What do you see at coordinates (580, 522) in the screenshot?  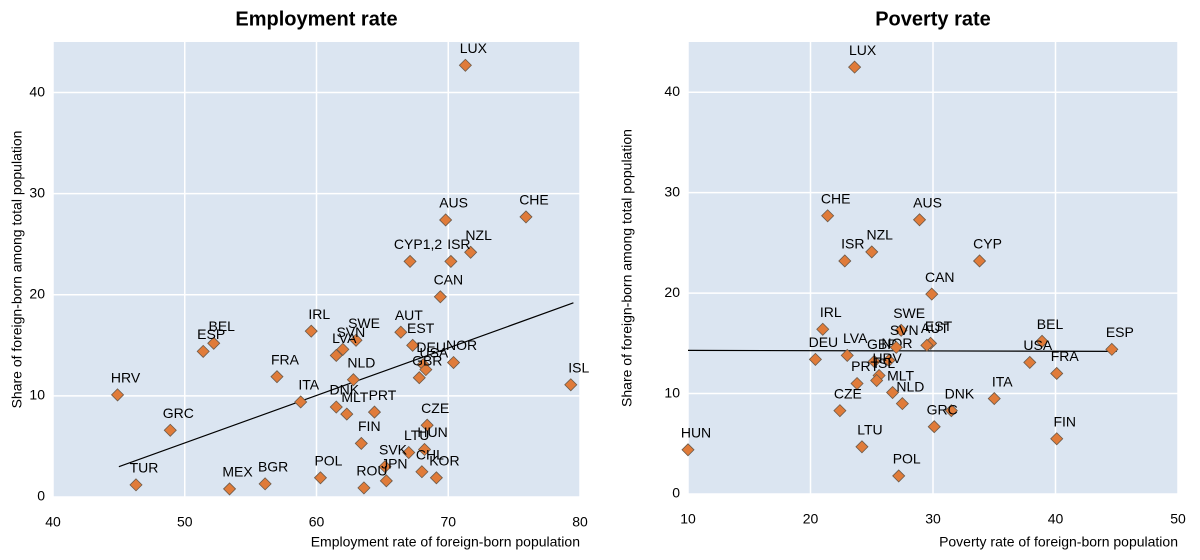 I see `x-tick-label: 80` at bounding box center [580, 522].